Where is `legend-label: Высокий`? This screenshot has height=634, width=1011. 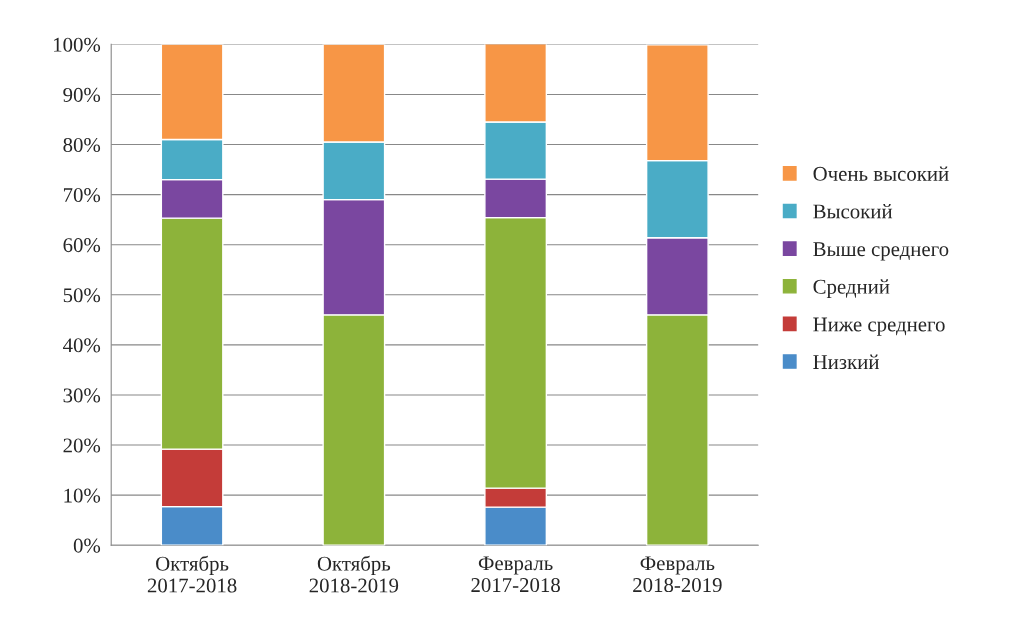
legend-label: Высокий is located at coordinates (853, 211).